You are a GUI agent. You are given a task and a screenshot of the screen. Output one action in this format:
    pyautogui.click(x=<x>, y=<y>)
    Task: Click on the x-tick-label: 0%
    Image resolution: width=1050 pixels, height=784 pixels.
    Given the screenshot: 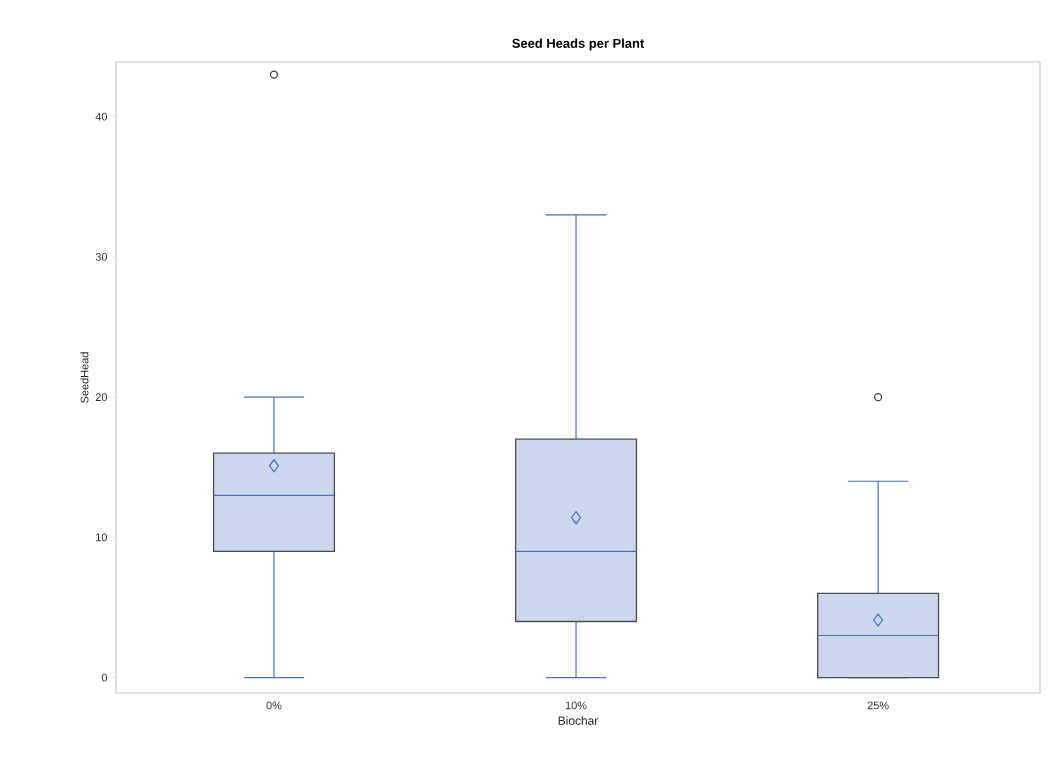 What is the action you would take?
    pyautogui.click(x=274, y=705)
    